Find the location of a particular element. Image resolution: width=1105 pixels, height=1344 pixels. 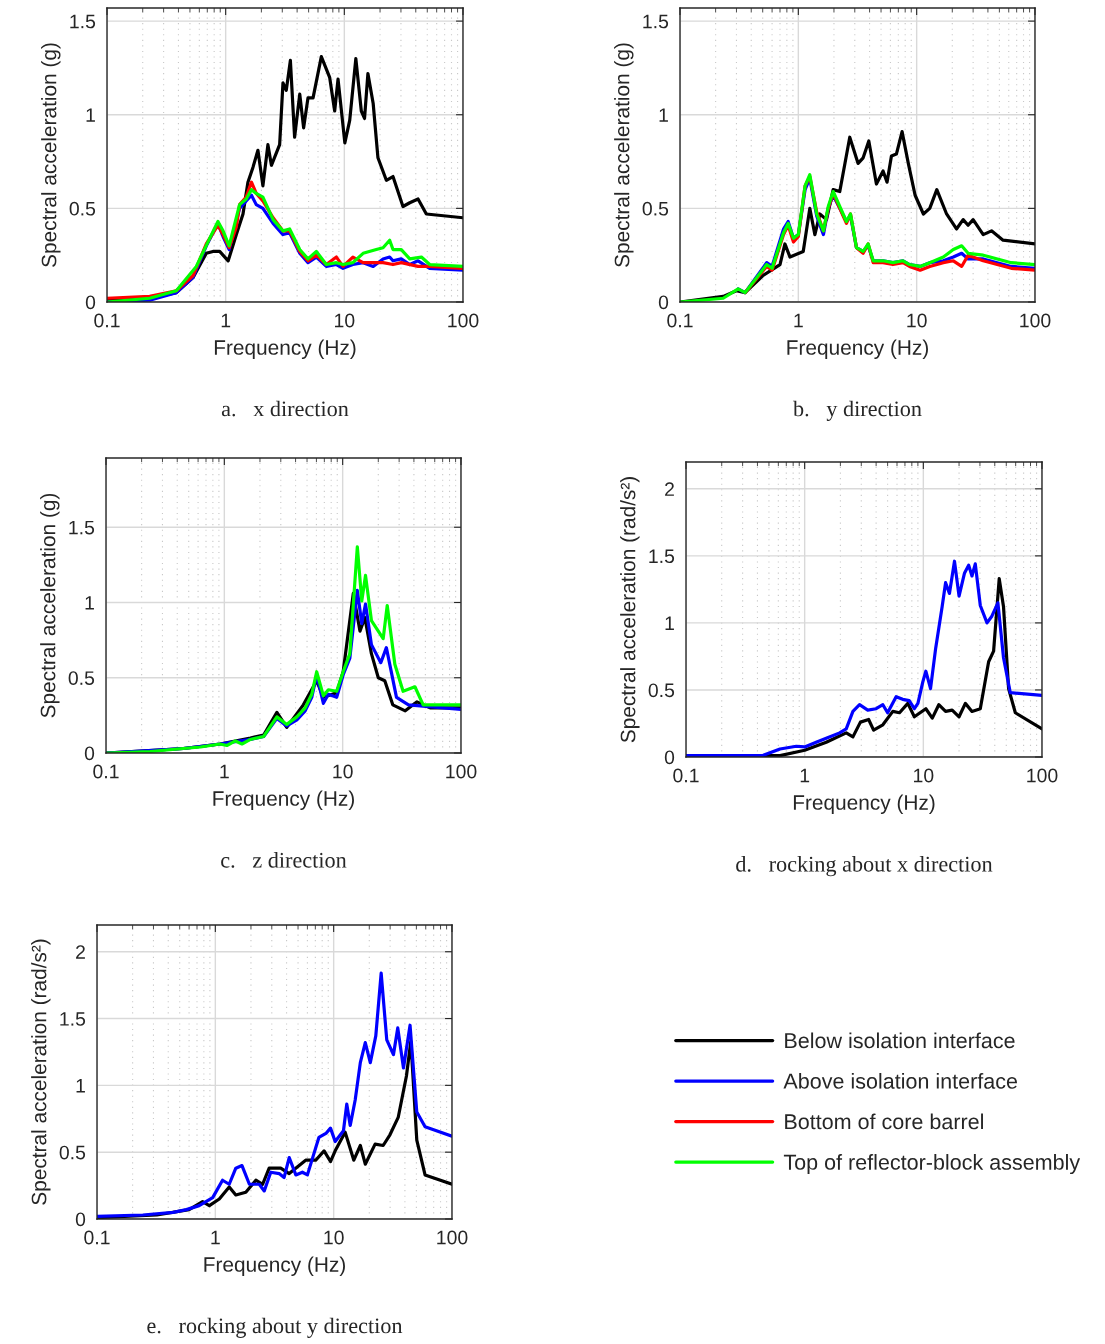

legend-label: Below isolation interface is located at coordinates (900, 1040).